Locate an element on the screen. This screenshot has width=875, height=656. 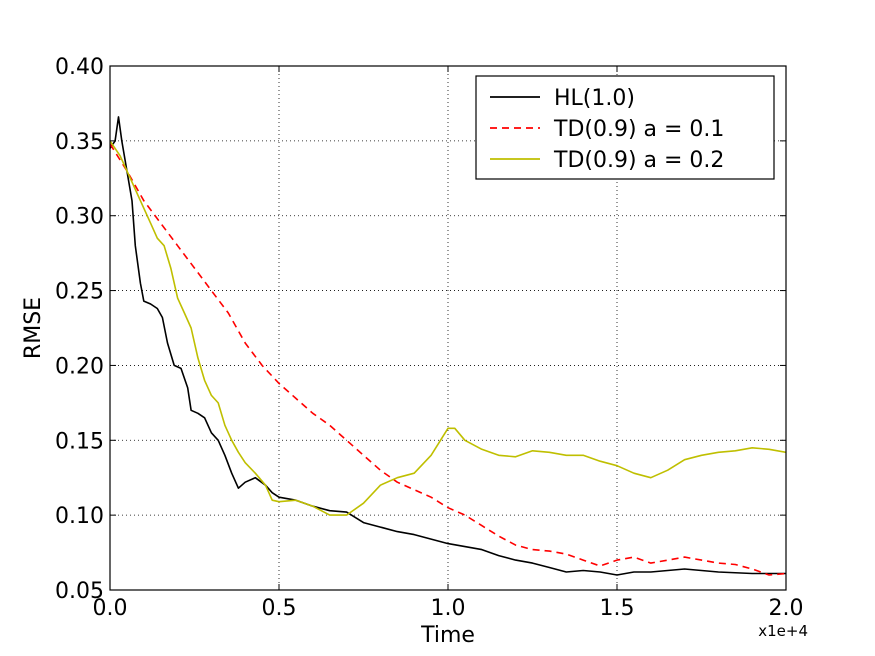
legend-box is located at coordinates (625, 127).